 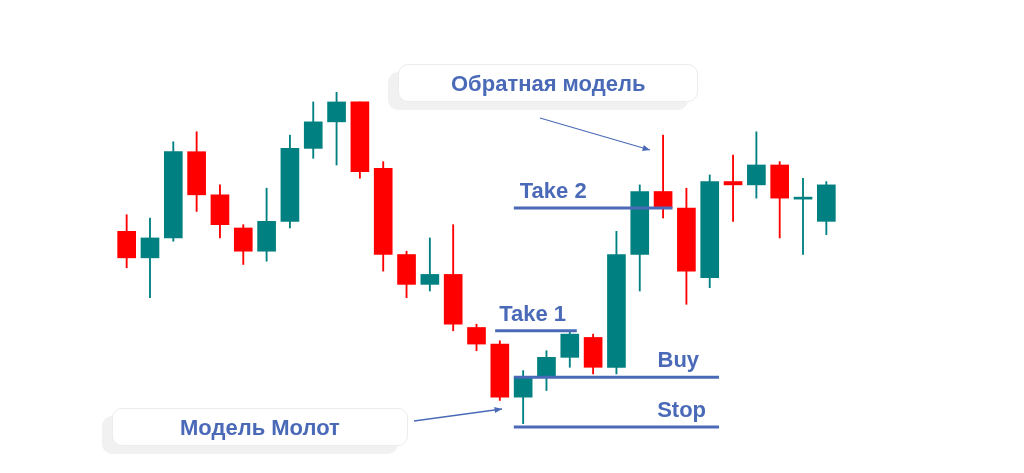 I want to click on candlestick, so click(x=733, y=188).